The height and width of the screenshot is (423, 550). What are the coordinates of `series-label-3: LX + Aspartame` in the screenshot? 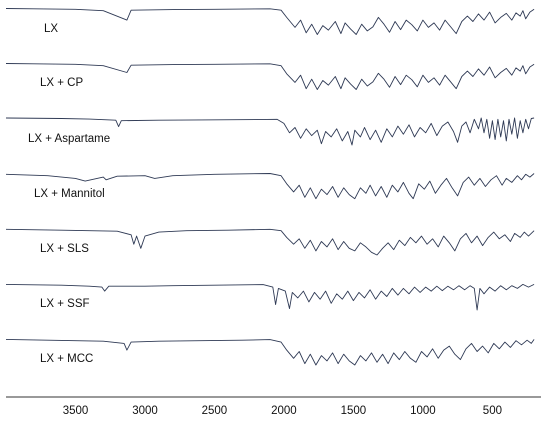 It's located at (69, 139).